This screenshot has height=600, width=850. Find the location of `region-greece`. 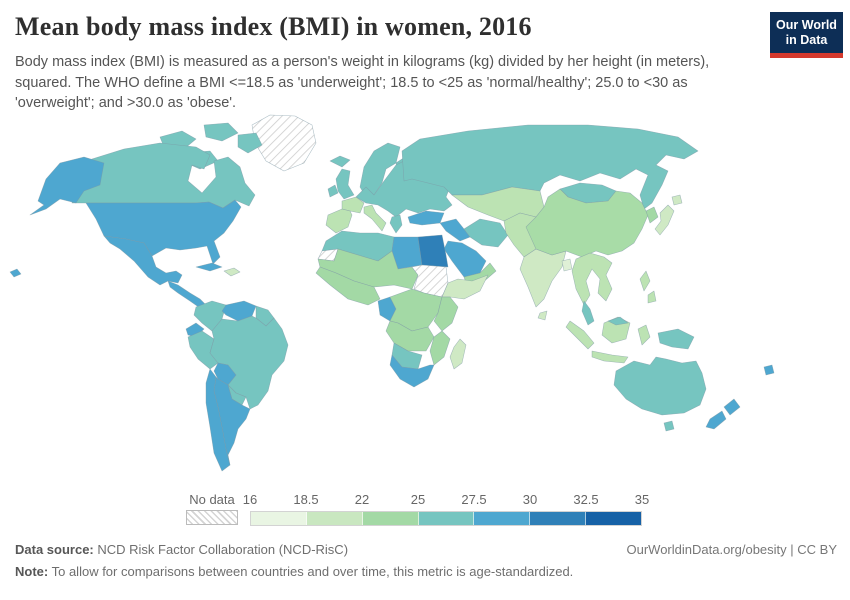

region-greece is located at coordinates (396, 224).